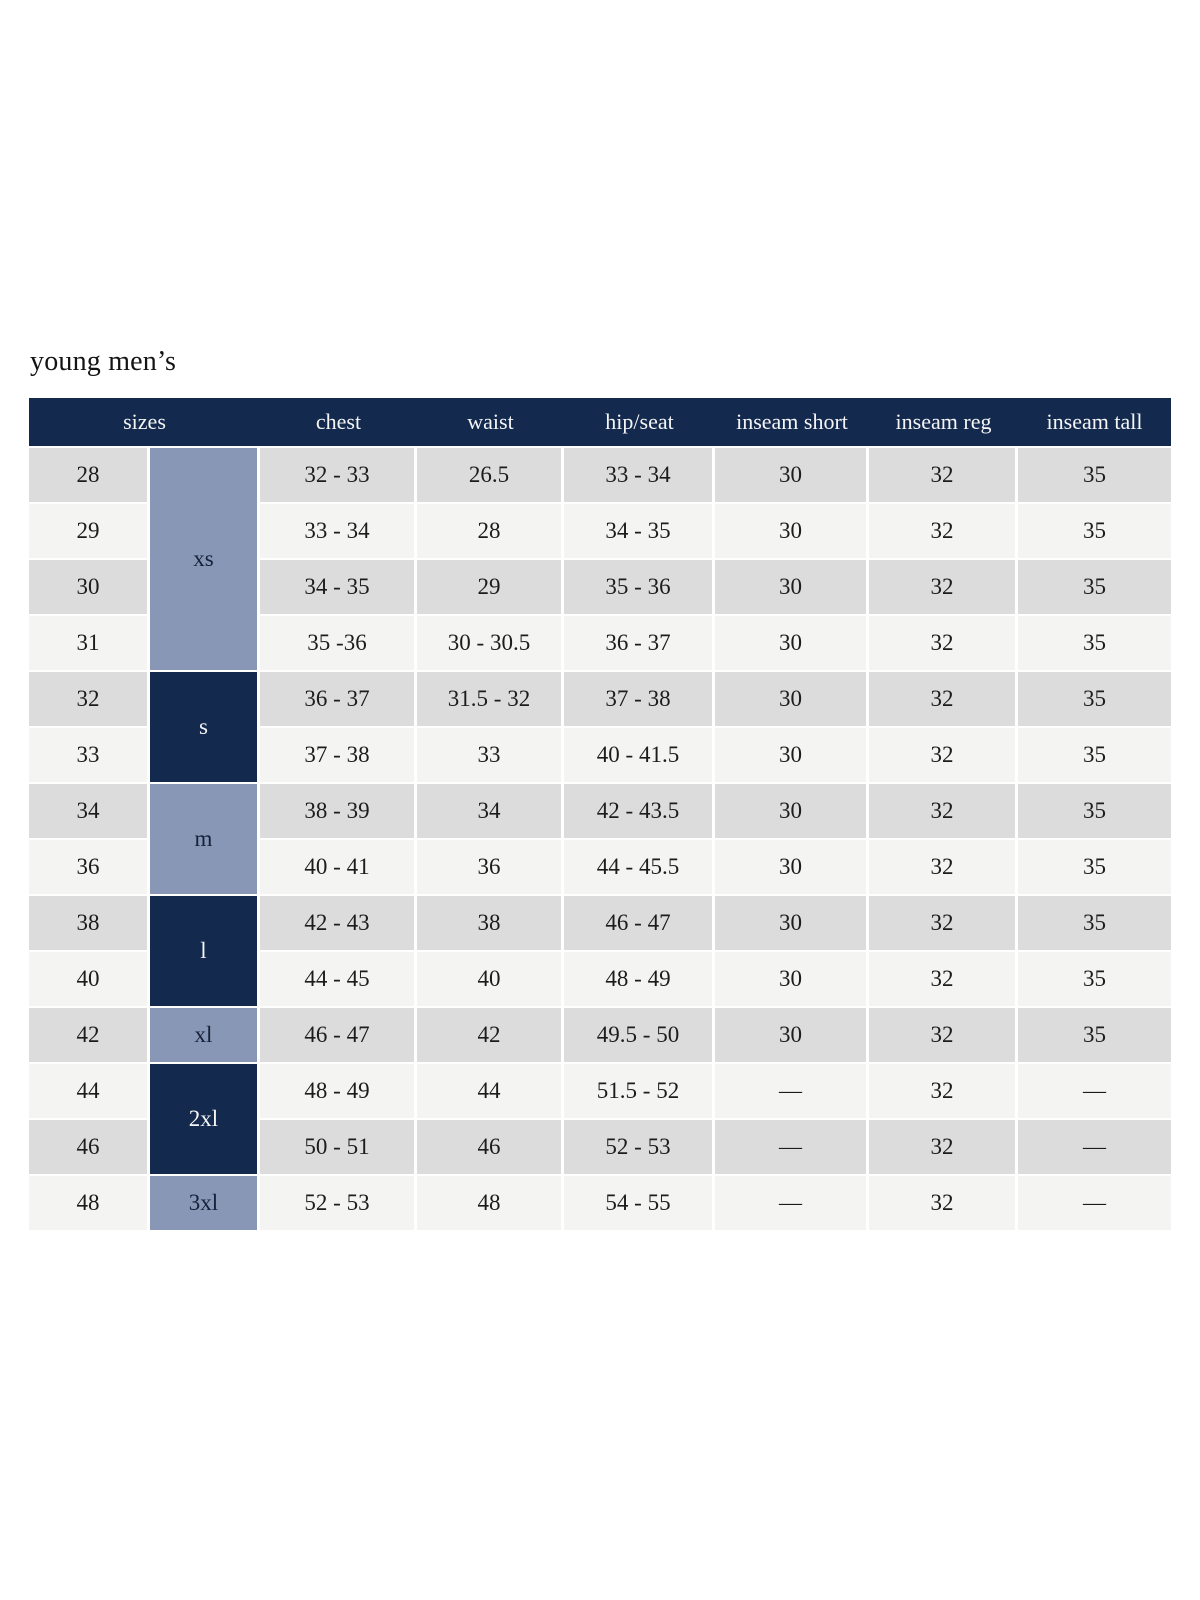  I want to click on cell-hip-seat: 49.5 - 50, so click(639, 1036).